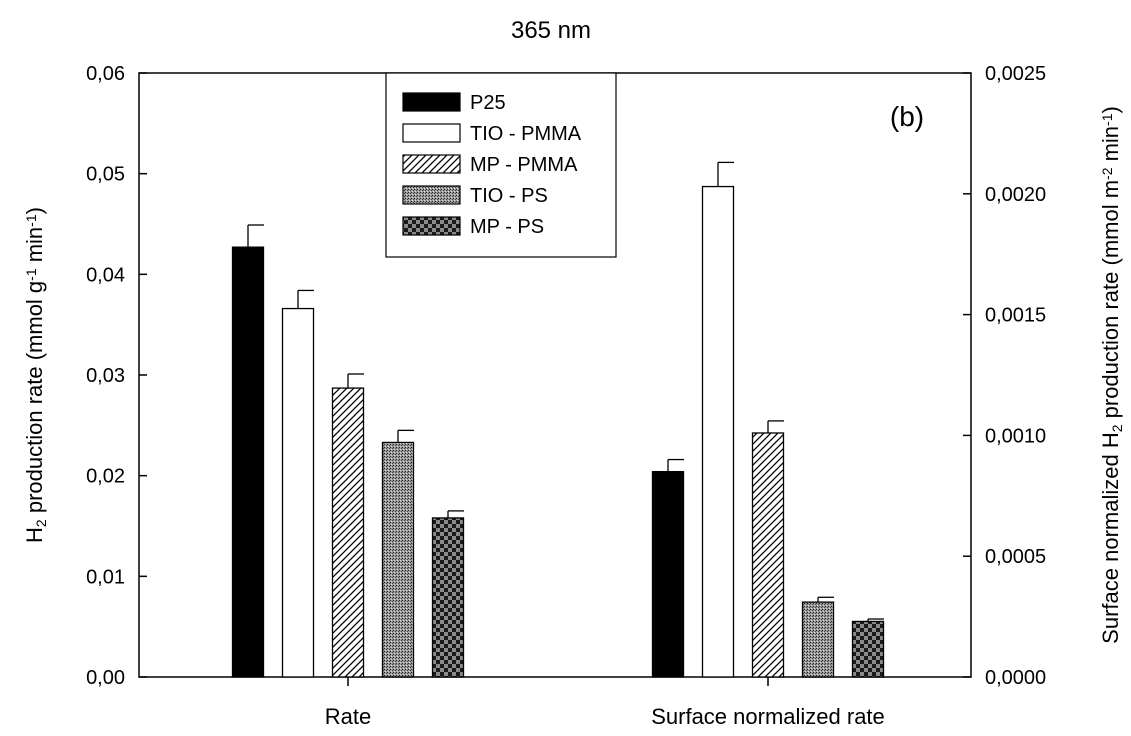 The width and height of the screenshot is (1131, 736). What do you see at coordinates (105, 376) in the screenshot?
I see `left-tick-label: 0,03` at bounding box center [105, 376].